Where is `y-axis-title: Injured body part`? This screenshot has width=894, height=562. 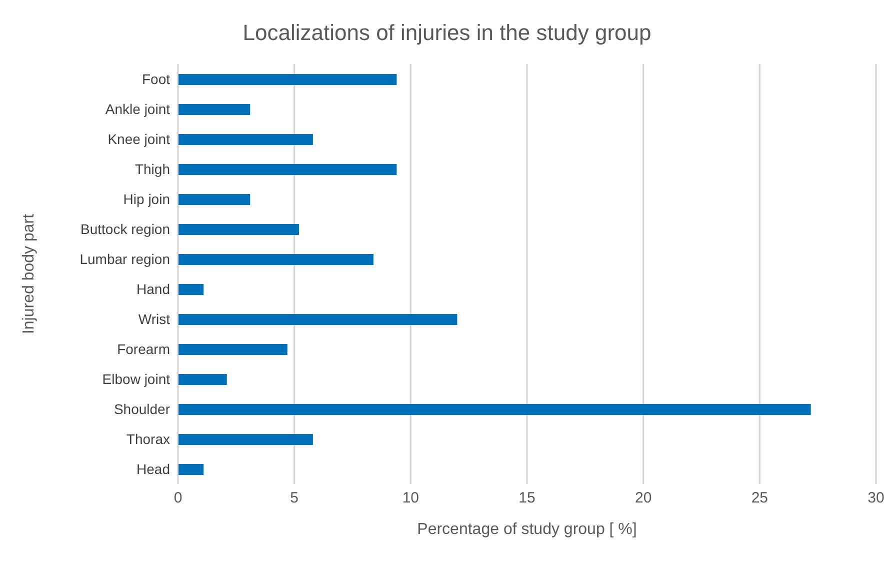 y-axis-title: Injured body part is located at coordinates (29, 273).